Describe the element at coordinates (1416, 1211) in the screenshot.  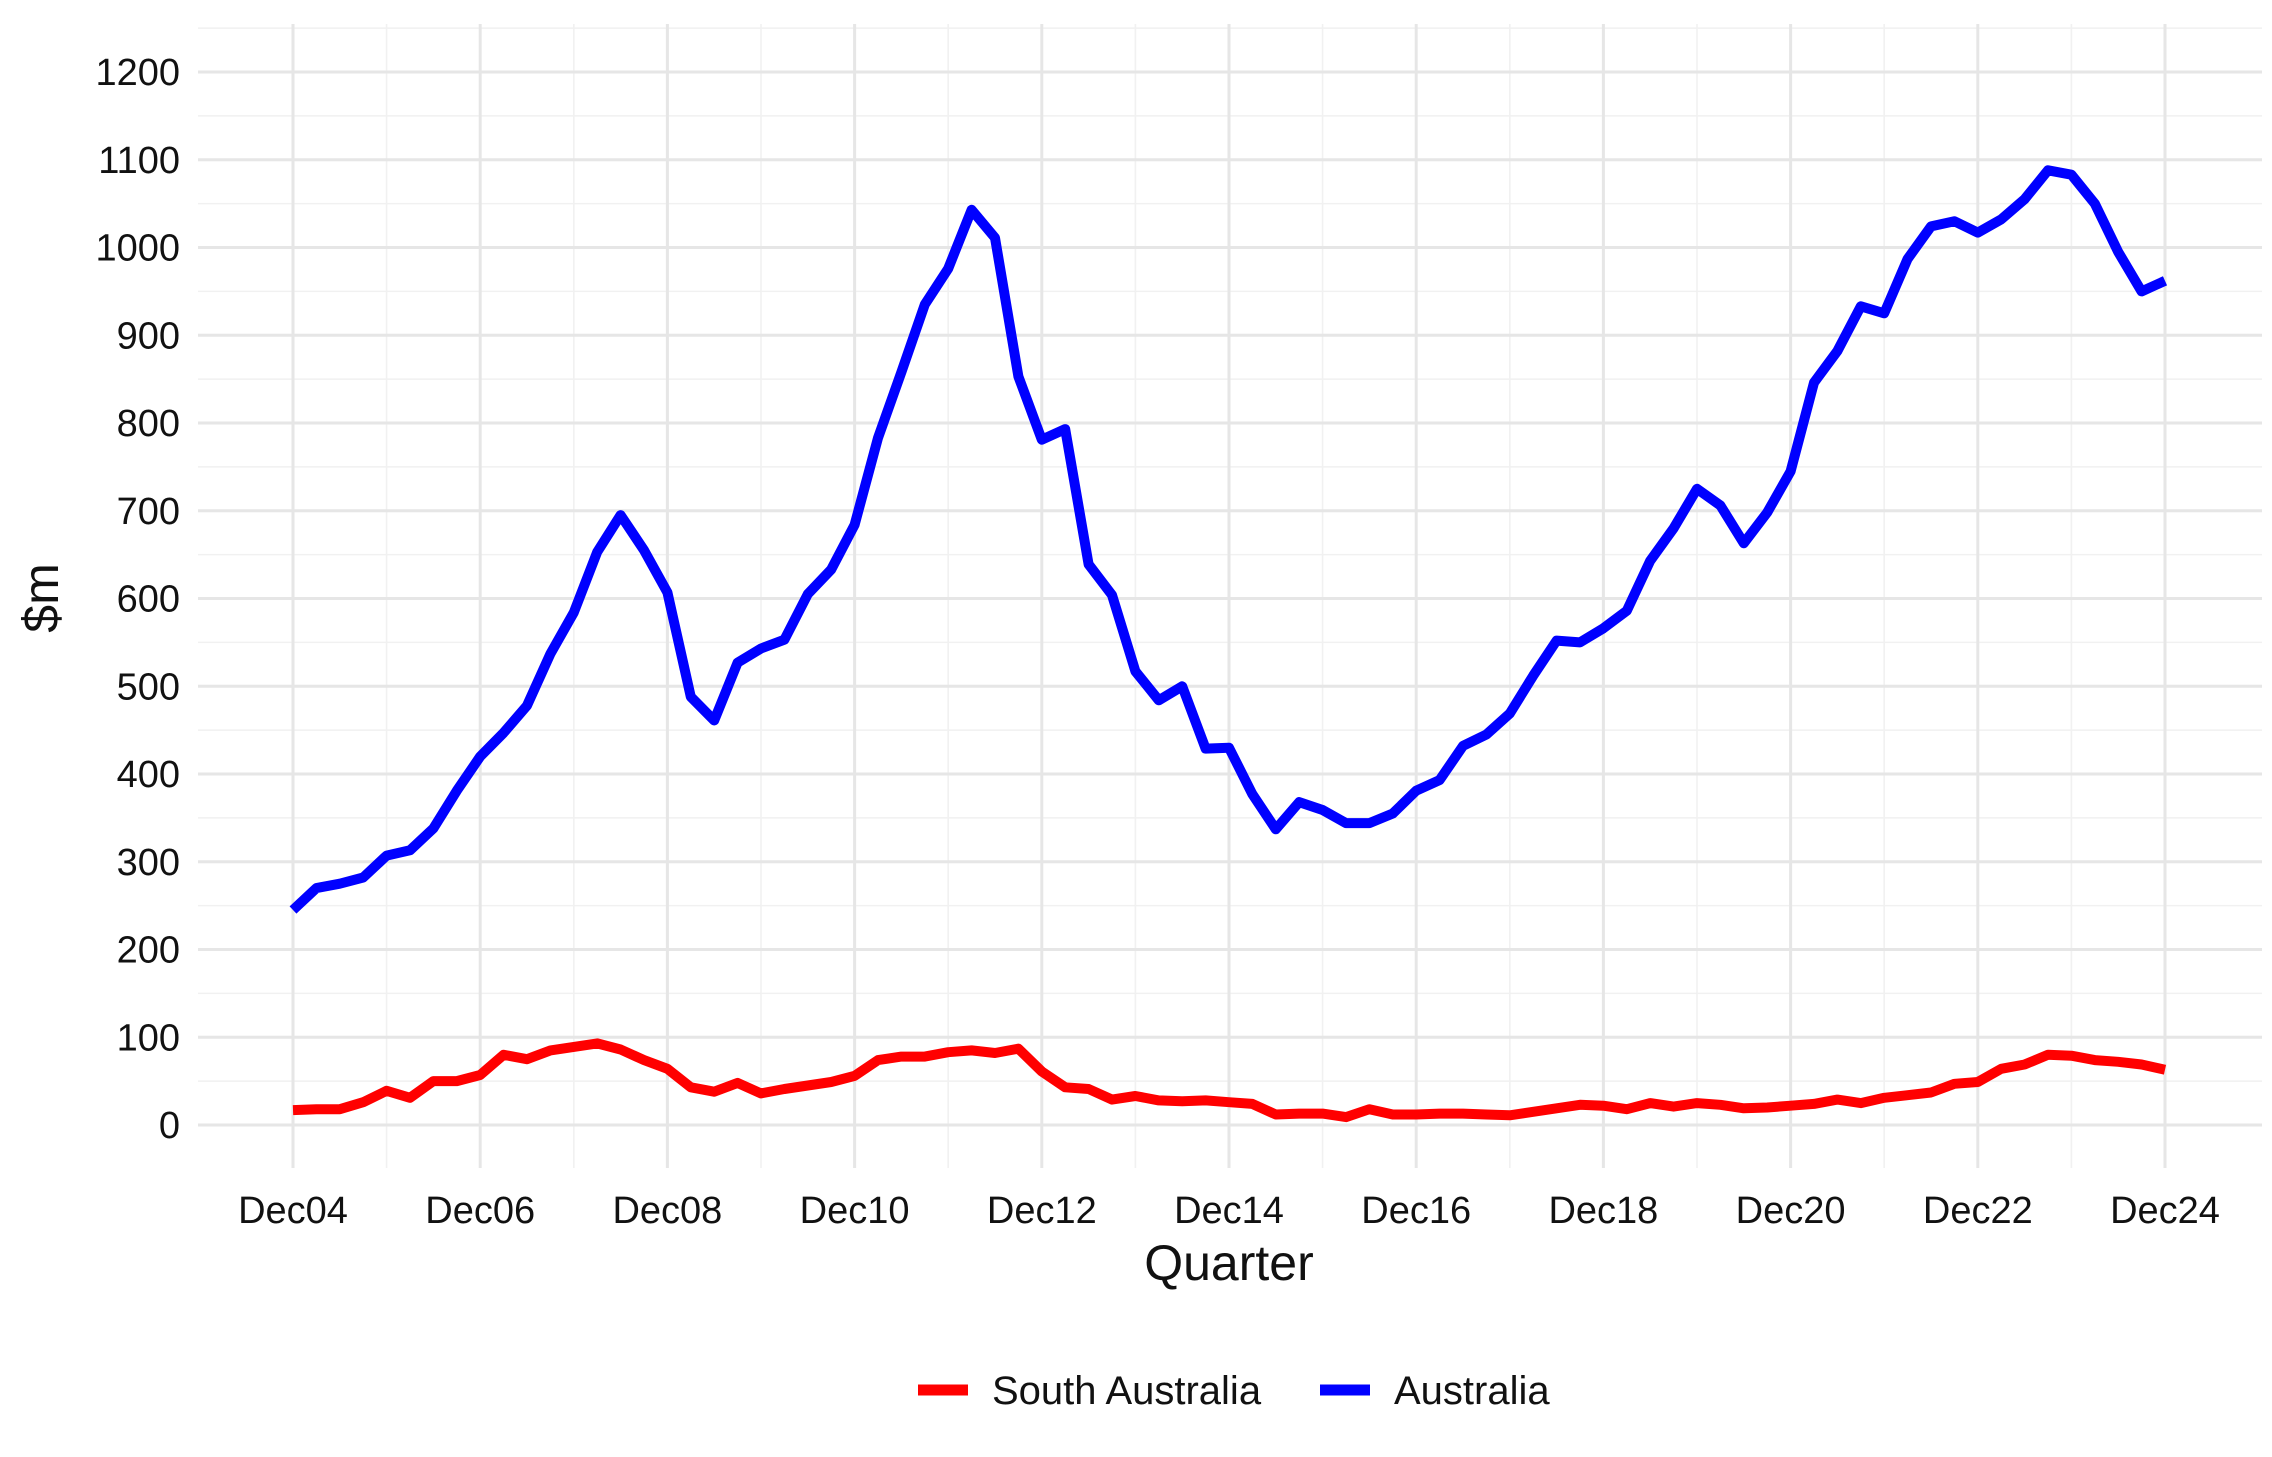
I see `x-tick-label: Dec16` at that location.